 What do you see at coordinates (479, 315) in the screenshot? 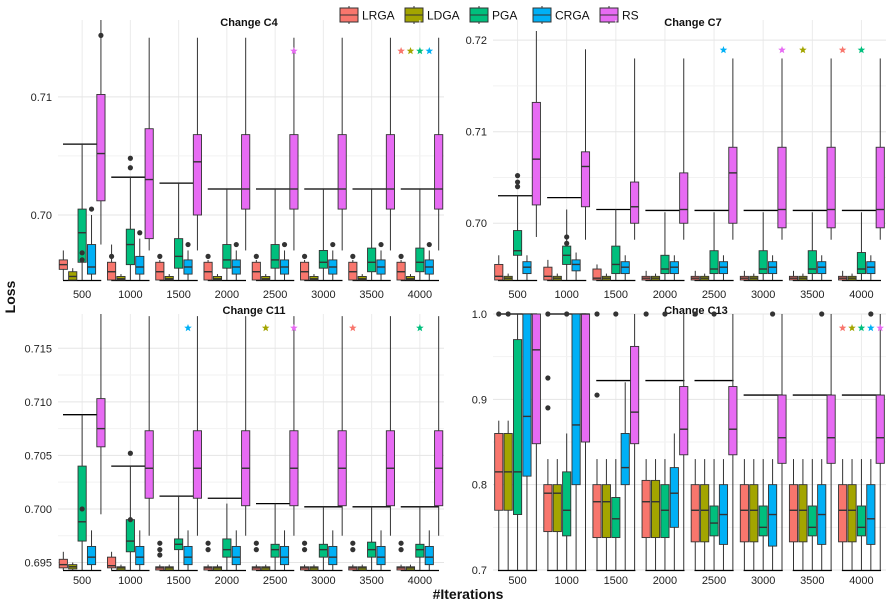
I see `y-tick-label: 1.0` at bounding box center [479, 315].